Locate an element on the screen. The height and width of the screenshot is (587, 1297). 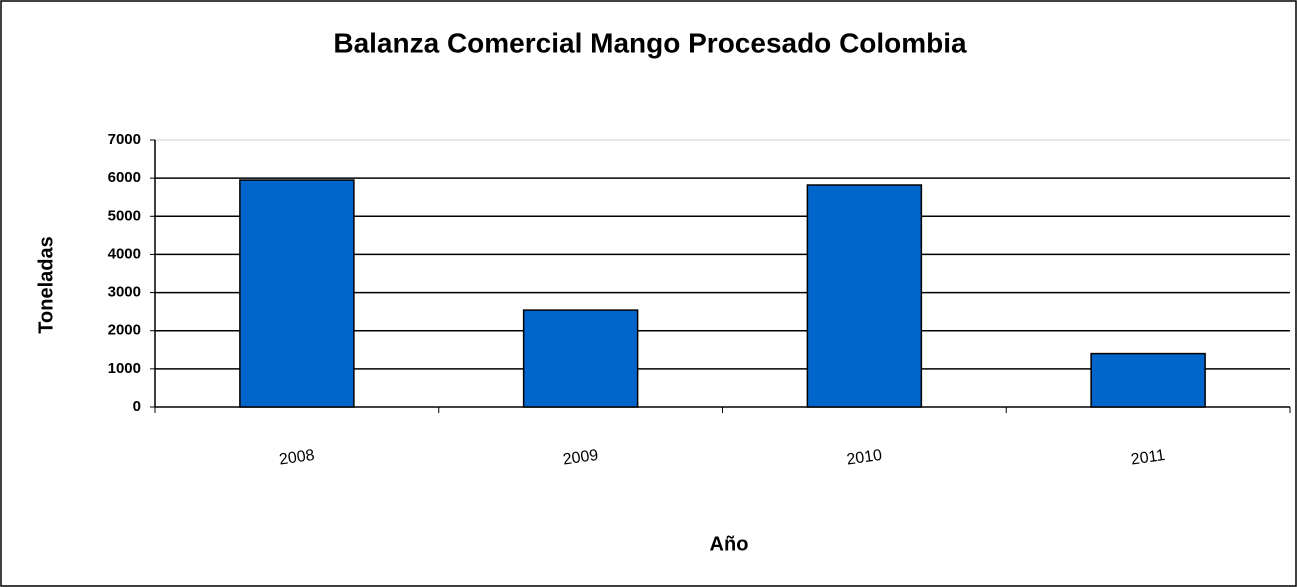
y-tick-label: 7000 is located at coordinates (124, 139).